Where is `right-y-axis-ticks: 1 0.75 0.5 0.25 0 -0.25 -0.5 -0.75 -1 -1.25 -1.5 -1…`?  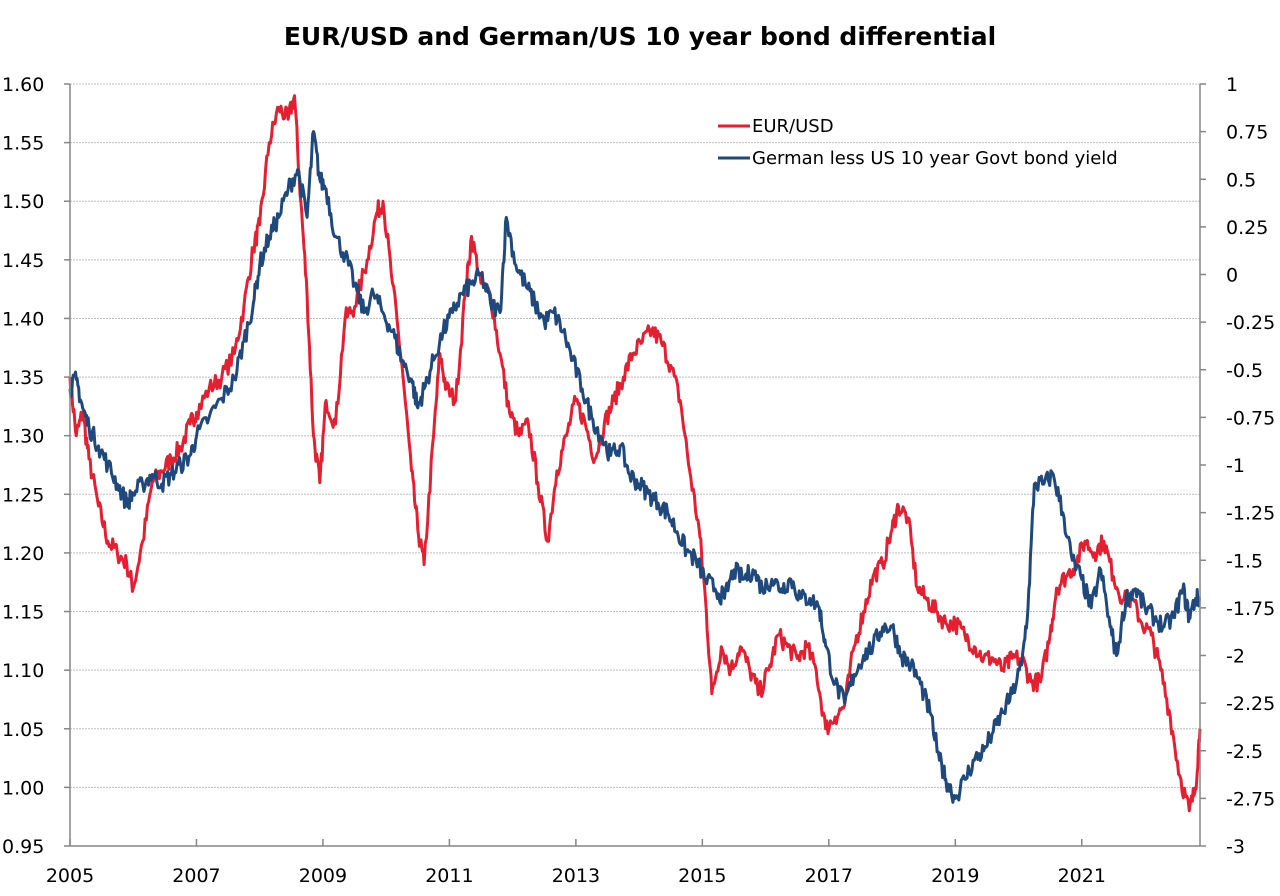
right-y-axis-ticks: 1 0.75 0.5 0.25 0 -0.25 -0.5 -0.75 -1 -1.25 -1.5 -1… is located at coordinates (1237, 466).